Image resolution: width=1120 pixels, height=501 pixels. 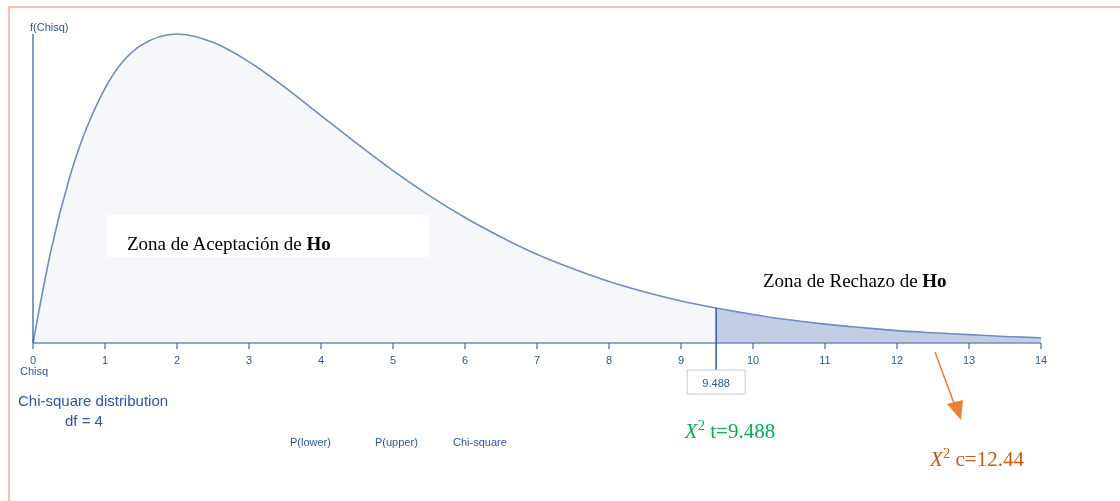 I want to click on x-tick-label: 13, so click(x=969, y=360).